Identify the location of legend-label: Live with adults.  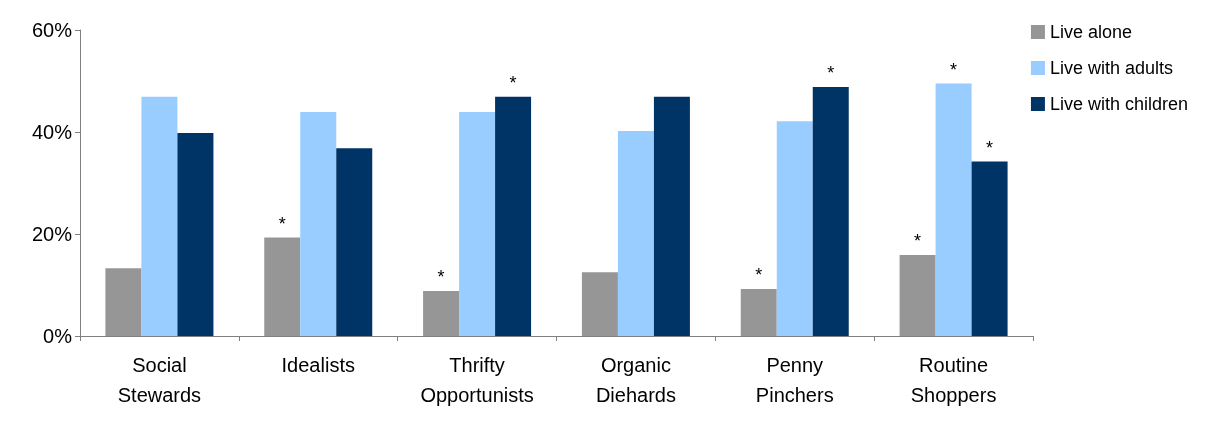
(1111, 68).